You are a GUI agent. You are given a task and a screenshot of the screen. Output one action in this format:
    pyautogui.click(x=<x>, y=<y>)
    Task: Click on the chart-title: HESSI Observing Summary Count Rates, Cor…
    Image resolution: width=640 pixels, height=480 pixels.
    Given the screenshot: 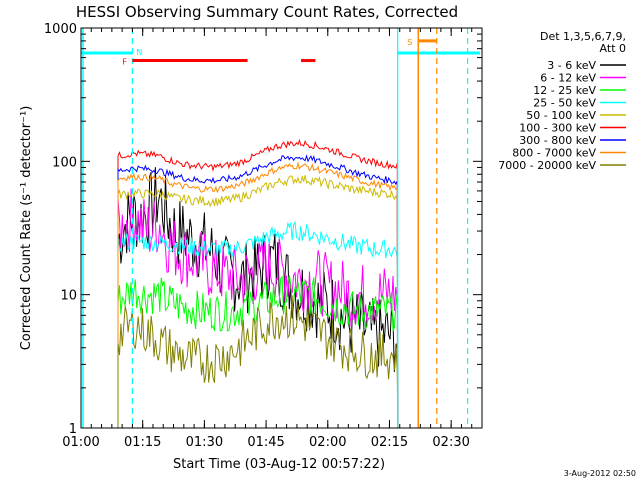 What is the action you would take?
    pyautogui.click(x=267, y=12)
    